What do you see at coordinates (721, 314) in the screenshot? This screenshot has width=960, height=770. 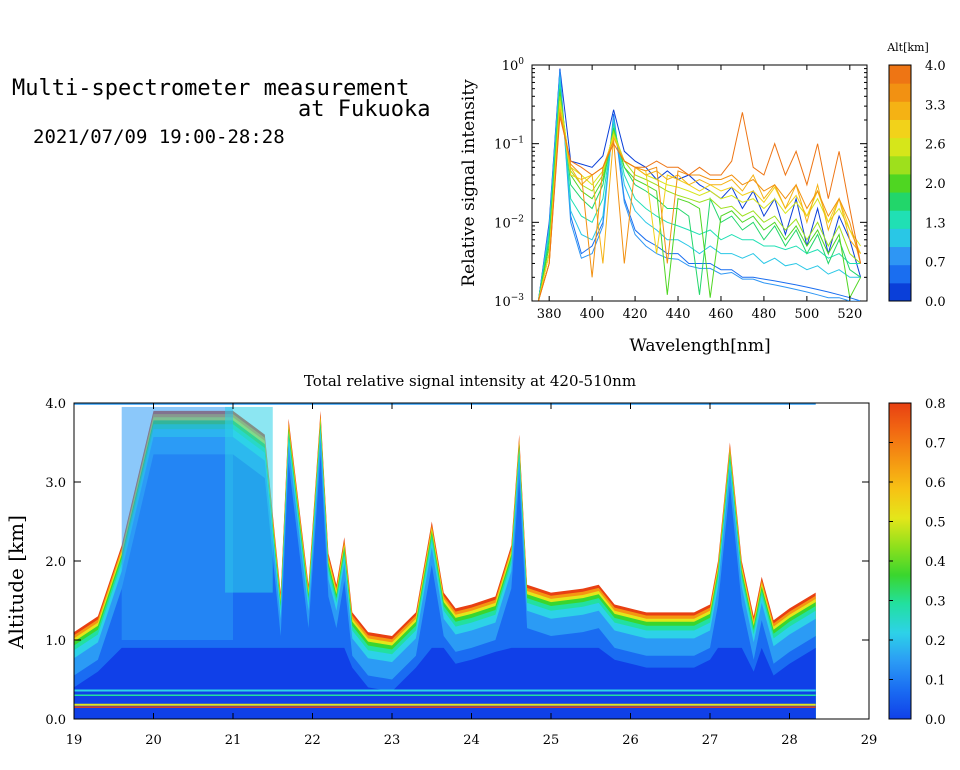 I see `spectrum-x-tick-label: 460` at bounding box center [721, 314].